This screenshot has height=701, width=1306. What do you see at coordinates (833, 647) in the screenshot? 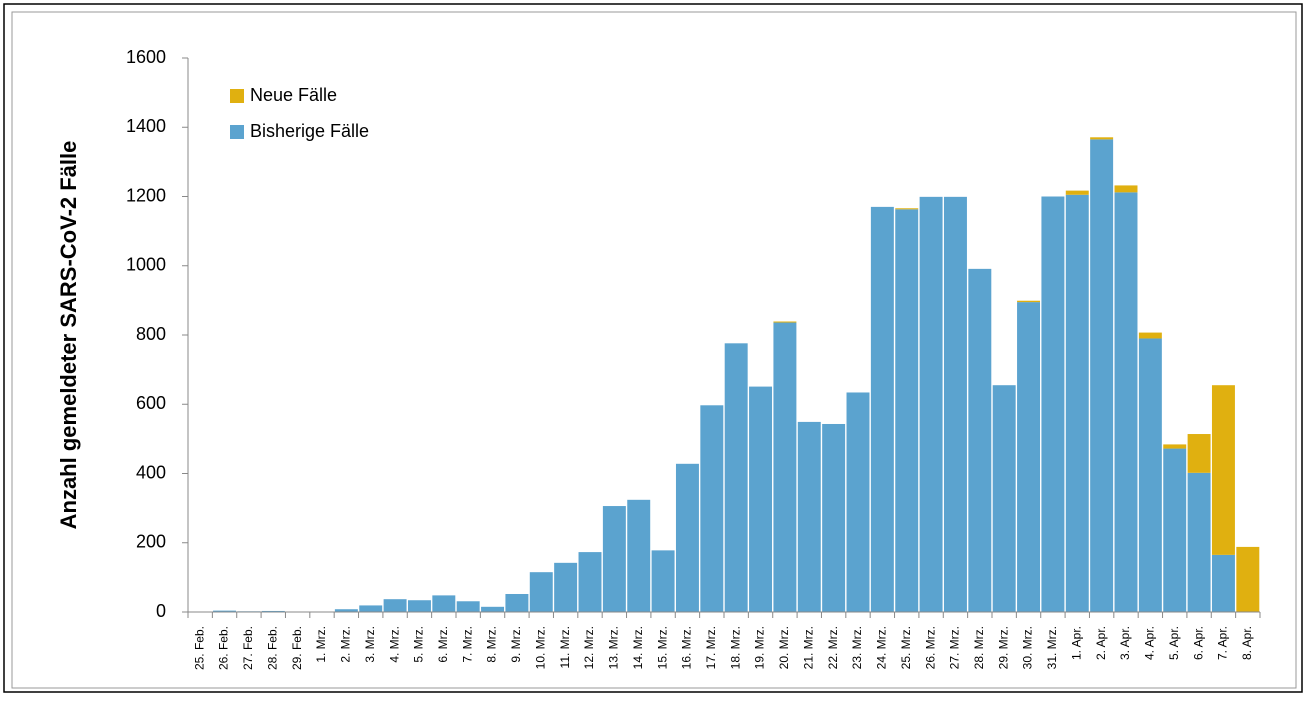
I see `x-tick-label: 22. Mrz.` at bounding box center [833, 647].